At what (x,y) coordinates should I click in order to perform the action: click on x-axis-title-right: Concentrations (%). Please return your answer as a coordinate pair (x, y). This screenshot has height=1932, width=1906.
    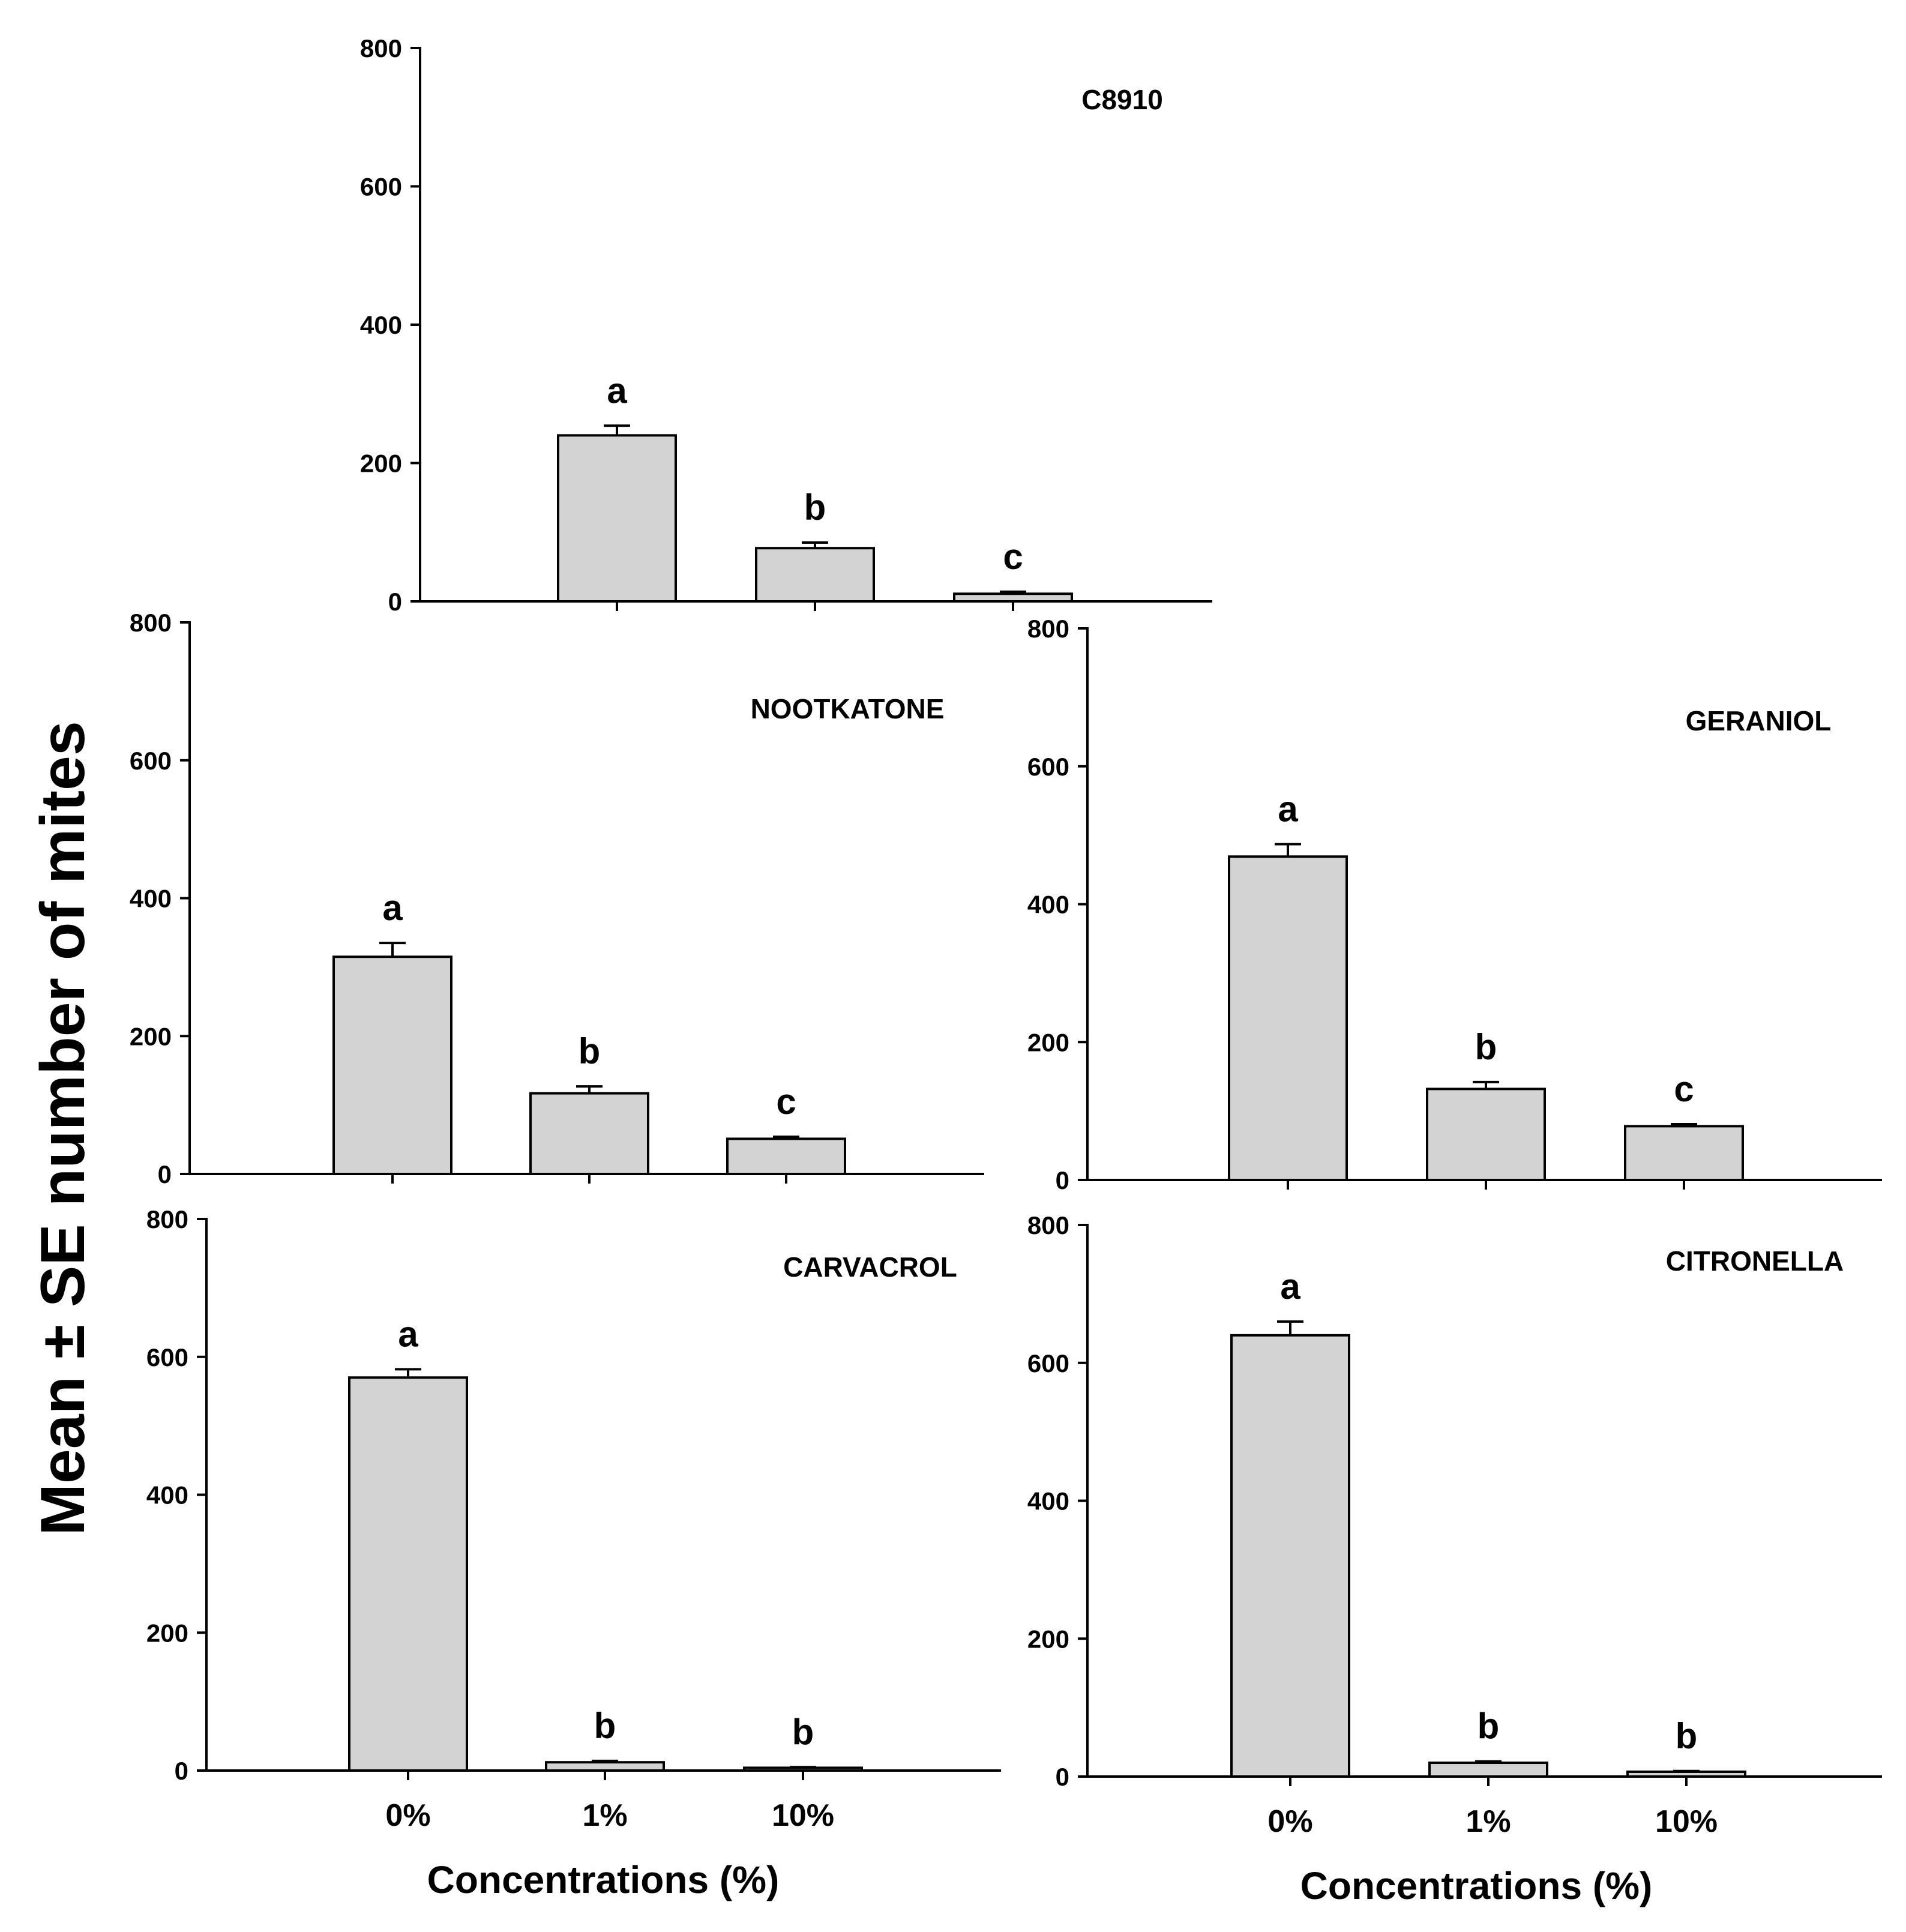
    Looking at the image, I should click on (1476, 1885).